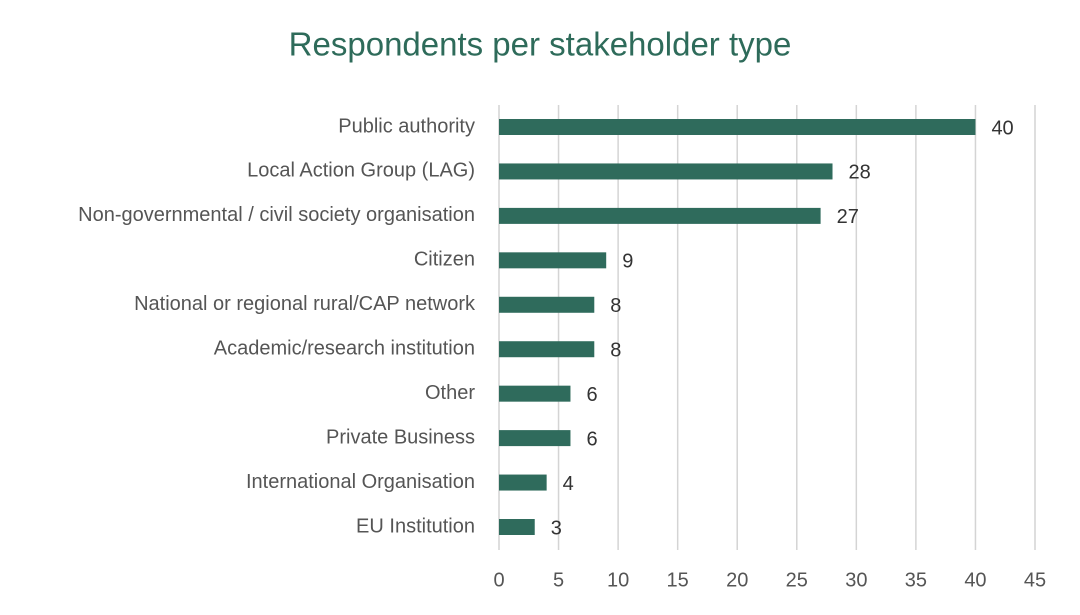 Image resolution: width=1080 pixels, height=615 pixels. Describe the element at coordinates (916, 580) in the screenshot. I see `x-tick-label: 35` at that location.